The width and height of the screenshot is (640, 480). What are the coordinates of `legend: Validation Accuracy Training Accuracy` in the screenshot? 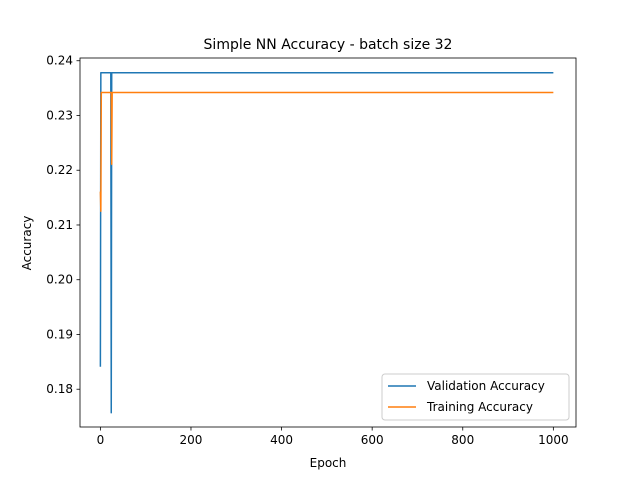 It's located at (475, 397).